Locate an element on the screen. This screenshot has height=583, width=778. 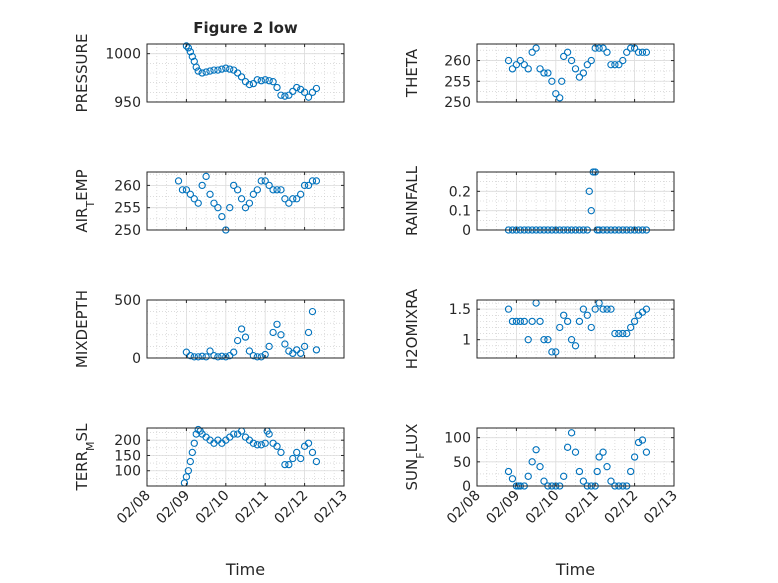
panel-h2omixra: 1 1.5 H2OMIXRA is located at coordinates (539, 328).